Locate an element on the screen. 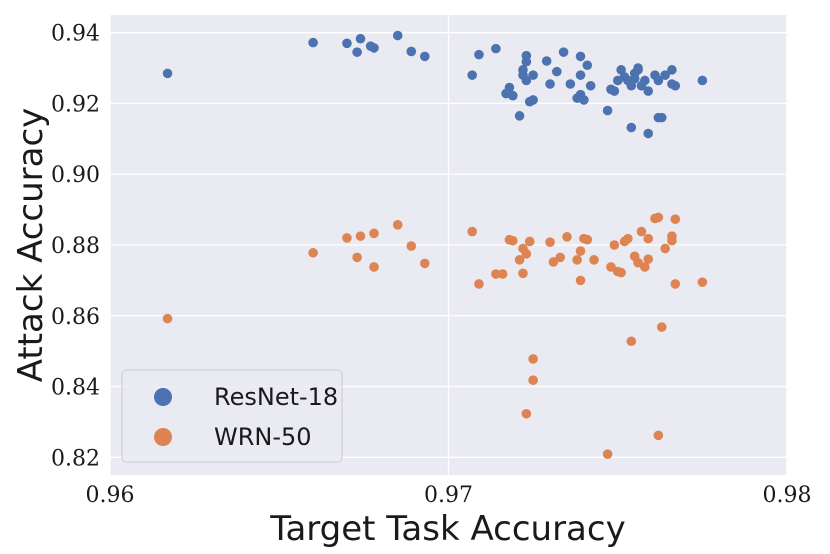  y-tick-label: 0.84 is located at coordinates (75, 388).